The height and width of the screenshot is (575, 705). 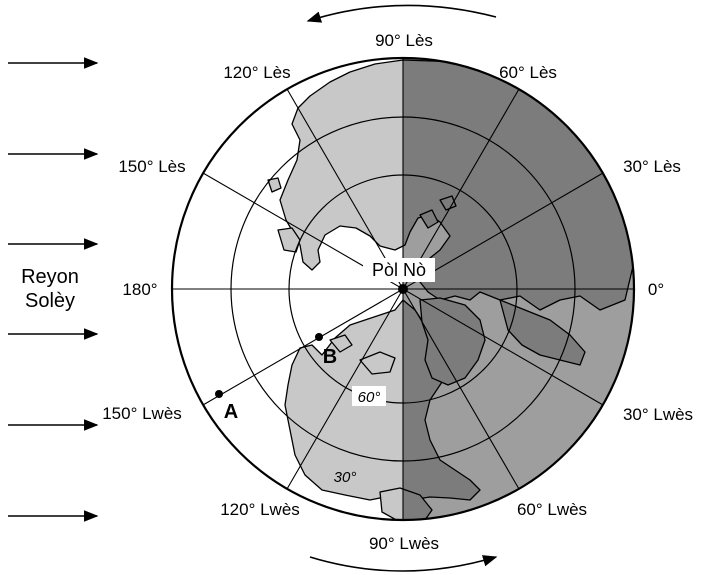 What do you see at coordinates (652, 166) in the screenshot?
I see `longitude-label-30e: 30° Lès` at bounding box center [652, 166].